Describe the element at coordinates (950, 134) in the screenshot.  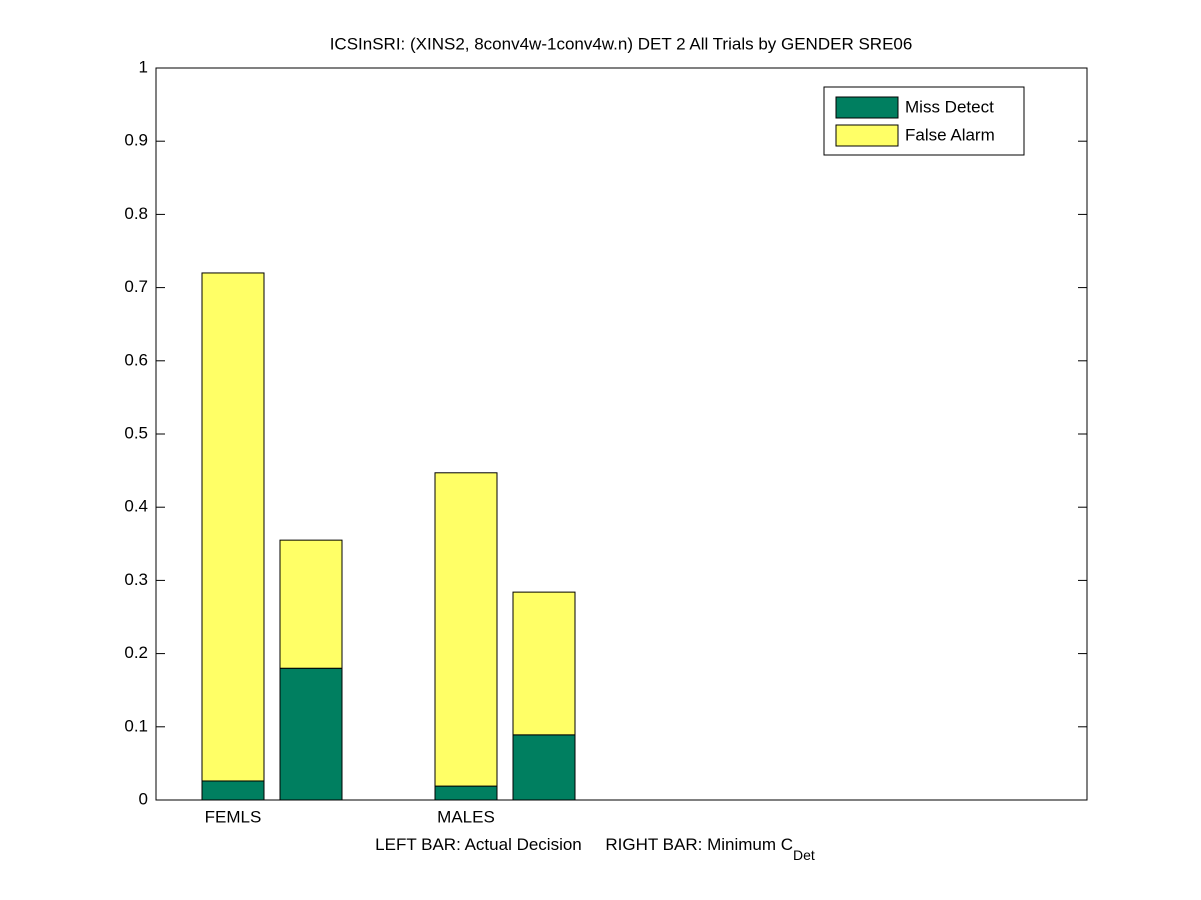
I see `legend-label: False Alarm` at that location.